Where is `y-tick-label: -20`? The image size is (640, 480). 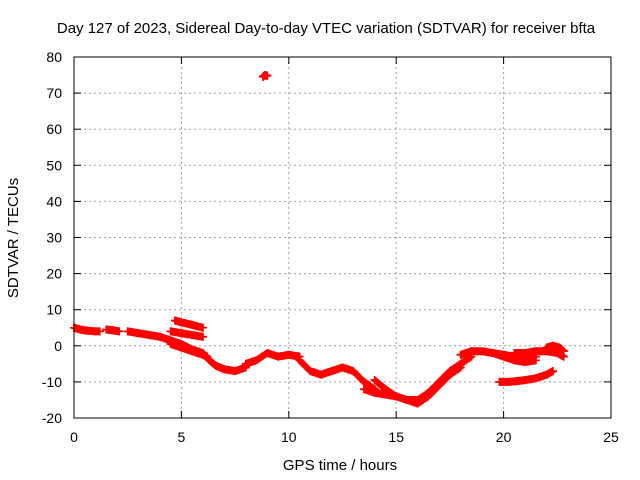
y-tick-label: -20 is located at coordinates (52, 418).